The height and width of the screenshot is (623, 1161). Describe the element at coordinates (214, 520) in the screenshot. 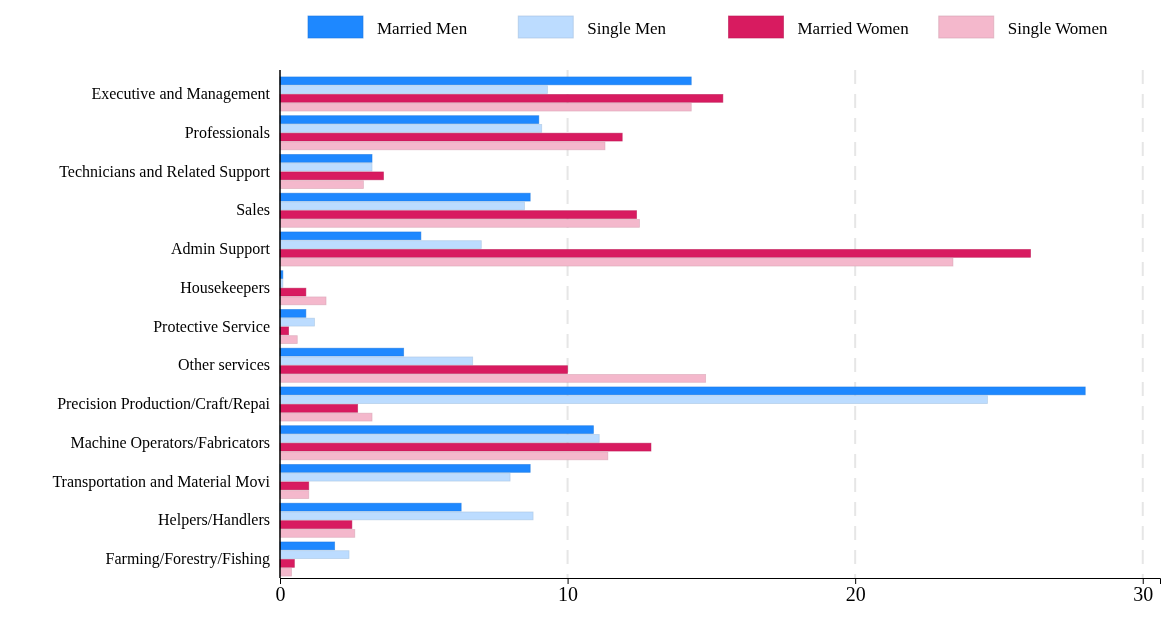

I see `y-tick-label: Helpers/Handlers` at that location.